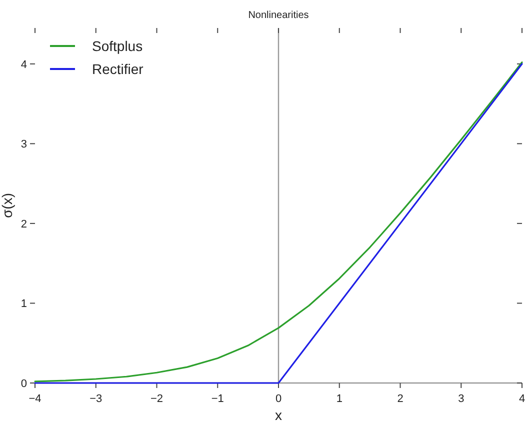 The width and height of the screenshot is (532, 430). I want to click on x-tick-label: 2, so click(400, 399).